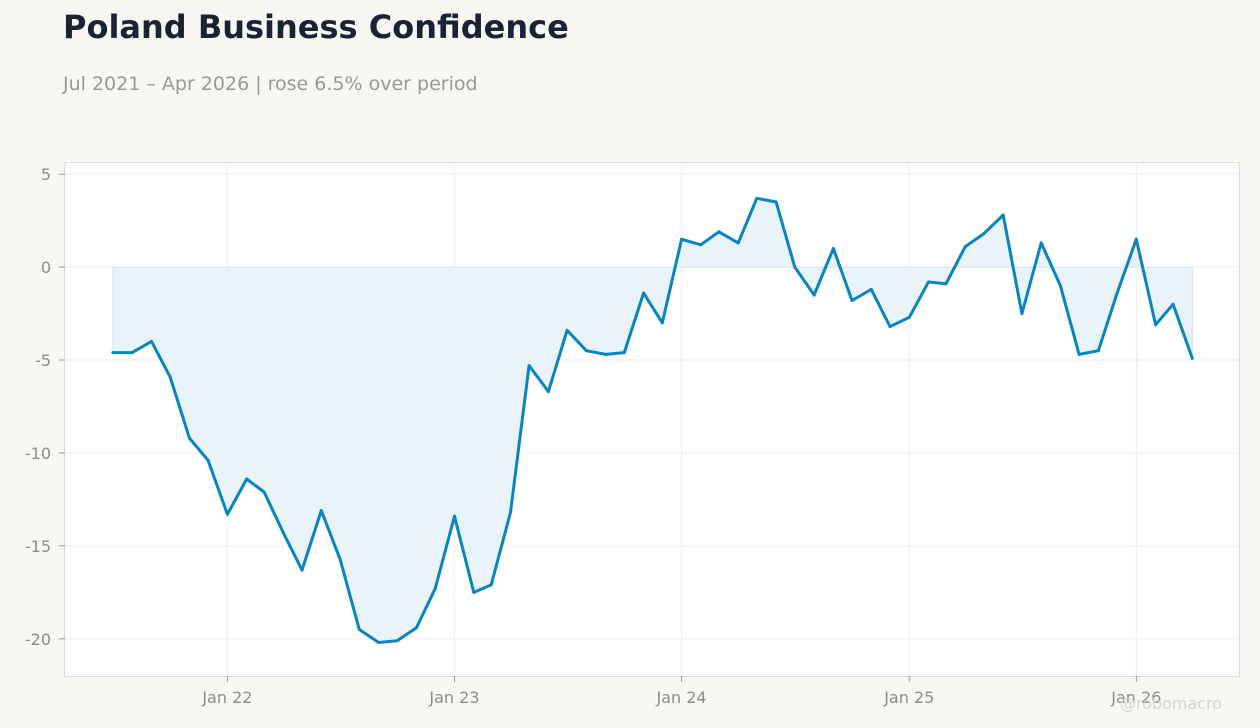  Describe the element at coordinates (46, 174) in the screenshot. I see `y-tick-label: 5` at that location.